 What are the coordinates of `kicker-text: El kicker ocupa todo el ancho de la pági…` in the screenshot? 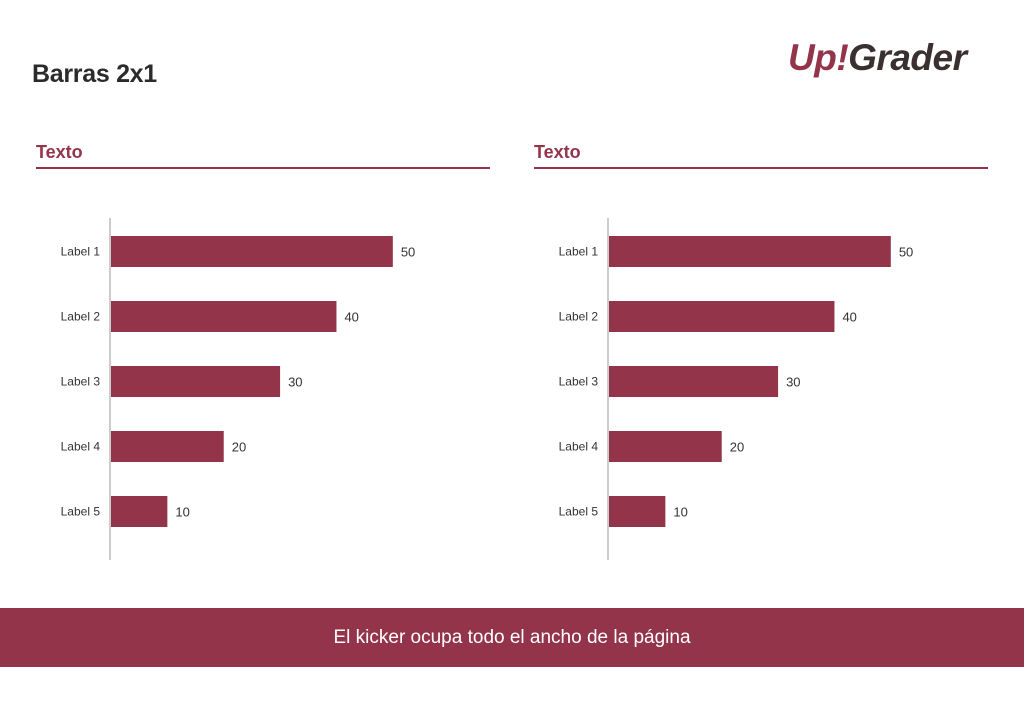 It's located at (512, 637).